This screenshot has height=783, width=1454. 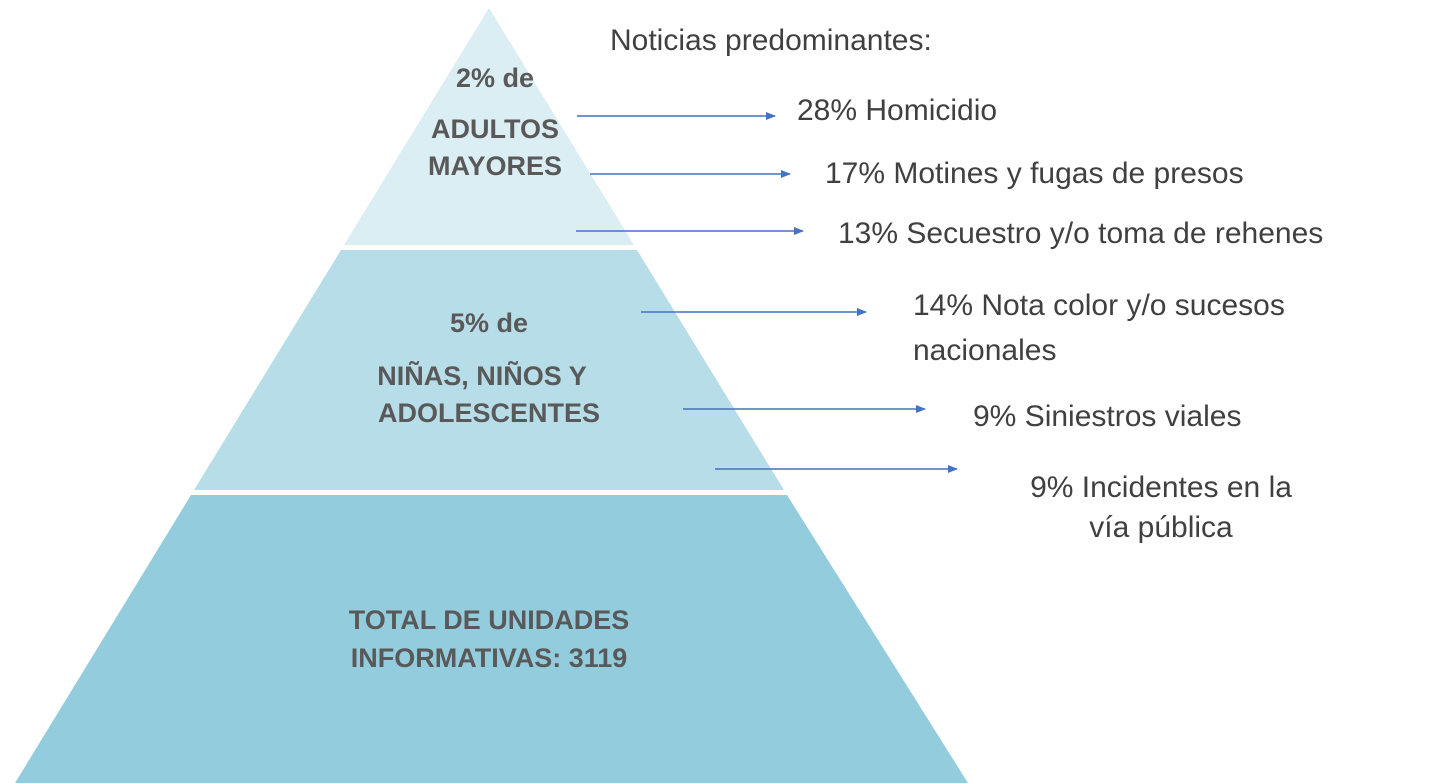 I want to click on news-item: vía pública, so click(x=1161, y=527).